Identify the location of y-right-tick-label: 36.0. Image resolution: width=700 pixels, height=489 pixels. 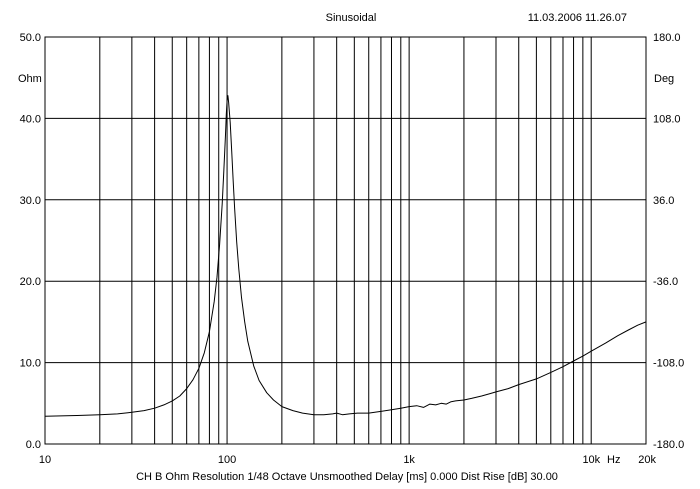
(663, 201).